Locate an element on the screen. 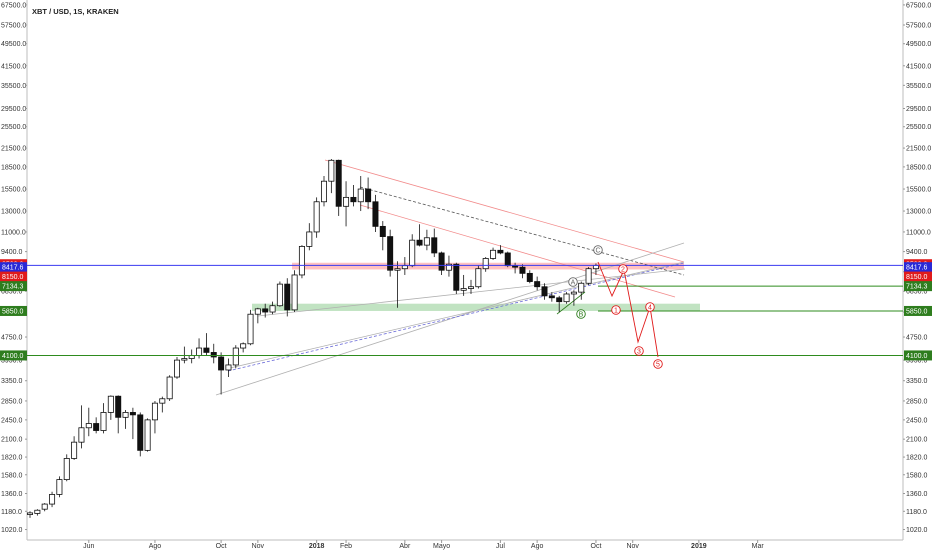 Image resolution: width=932 pixels, height=550 pixels. chart-title: XBT / USD, 1S, KRAKEN is located at coordinates (75, 11).